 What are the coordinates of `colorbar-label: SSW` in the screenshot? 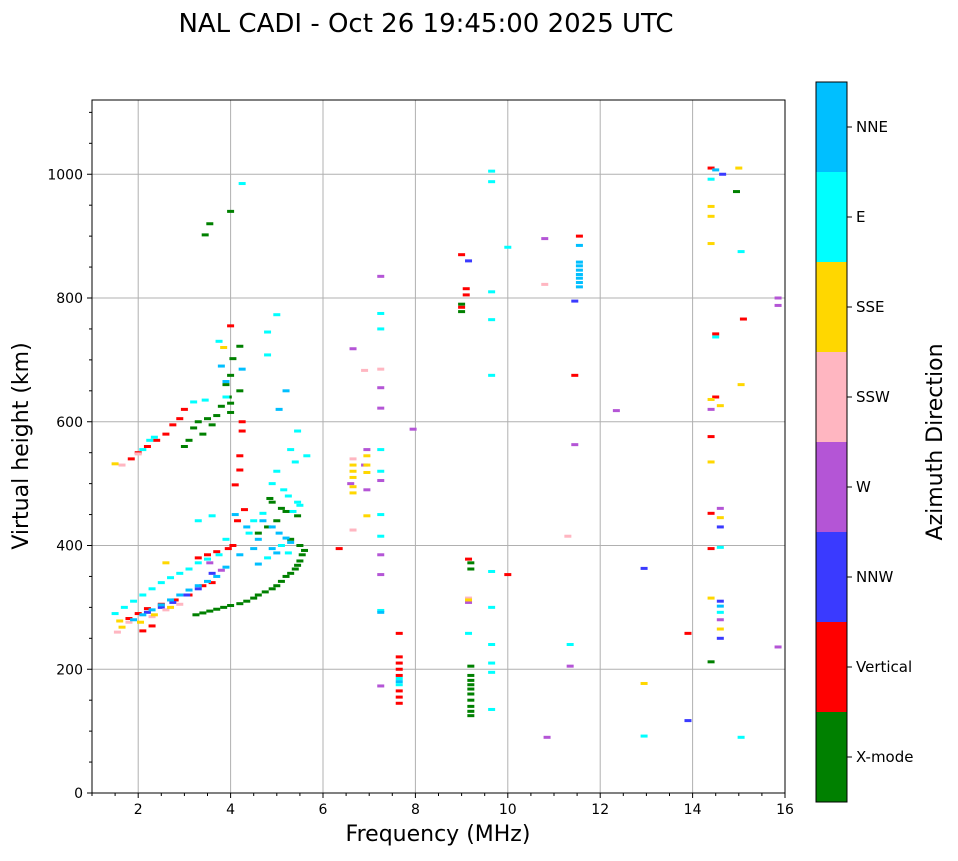 It's located at (873, 397).